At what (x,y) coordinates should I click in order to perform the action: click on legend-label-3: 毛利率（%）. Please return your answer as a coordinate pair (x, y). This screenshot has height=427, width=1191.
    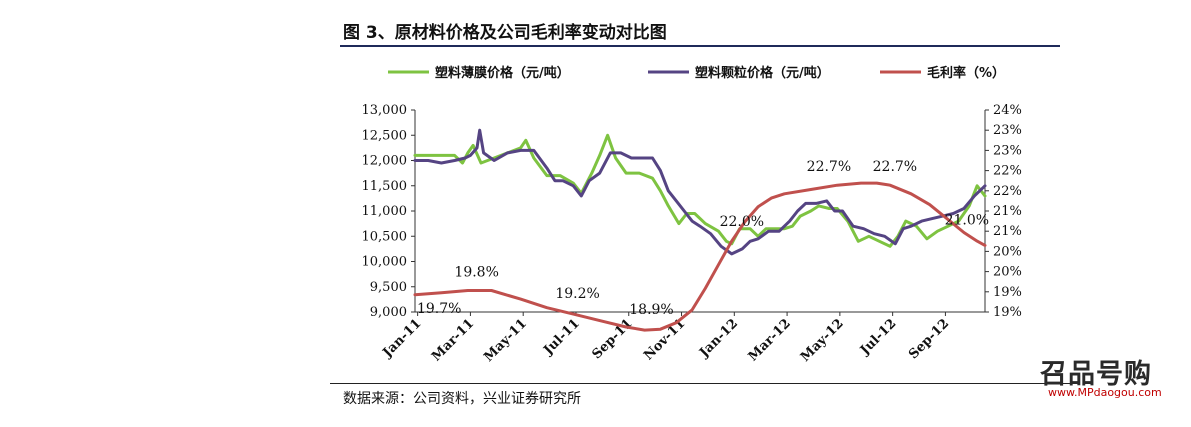
    Looking at the image, I should click on (966, 73).